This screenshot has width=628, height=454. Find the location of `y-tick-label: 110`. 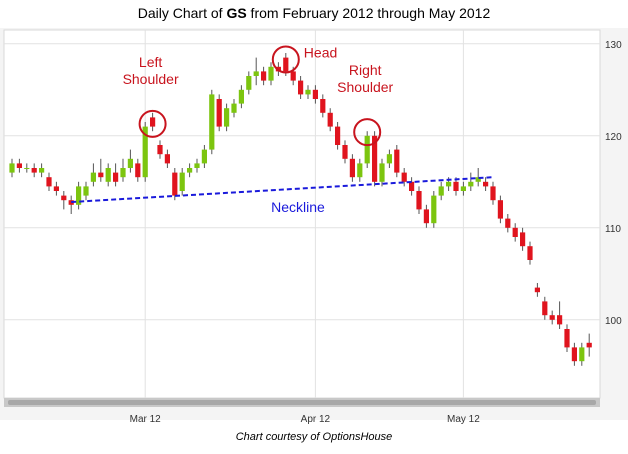

y-tick-label: 110 is located at coordinates (613, 229).